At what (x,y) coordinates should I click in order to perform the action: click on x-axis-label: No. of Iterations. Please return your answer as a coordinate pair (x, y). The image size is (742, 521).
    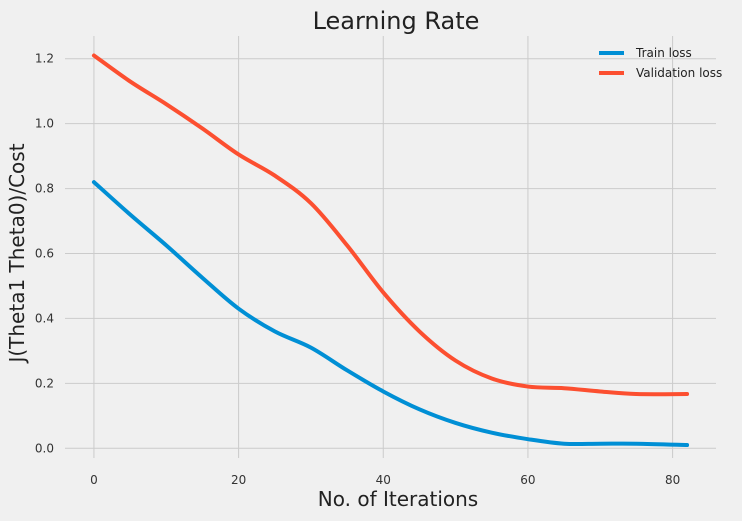
    Looking at the image, I should click on (398, 499).